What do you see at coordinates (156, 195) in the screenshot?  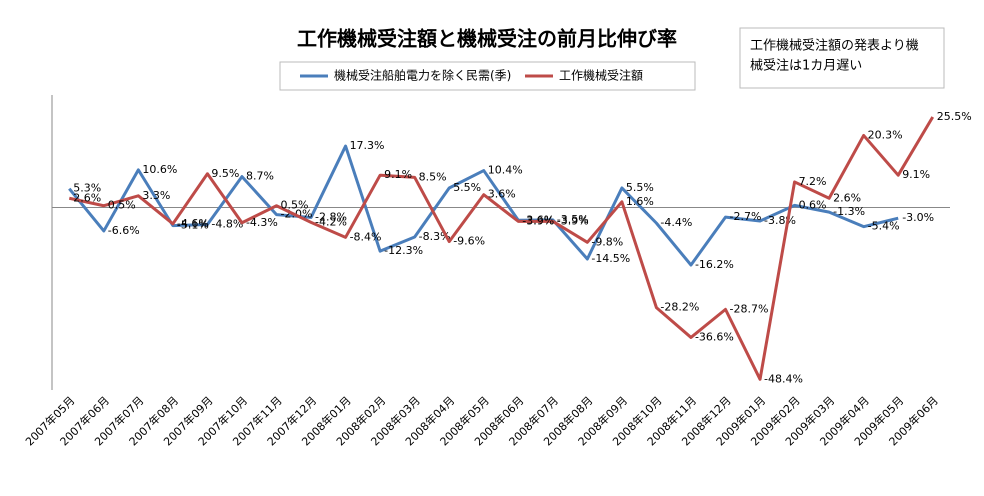 I see `data-label: 3.3%` at bounding box center [156, 195].